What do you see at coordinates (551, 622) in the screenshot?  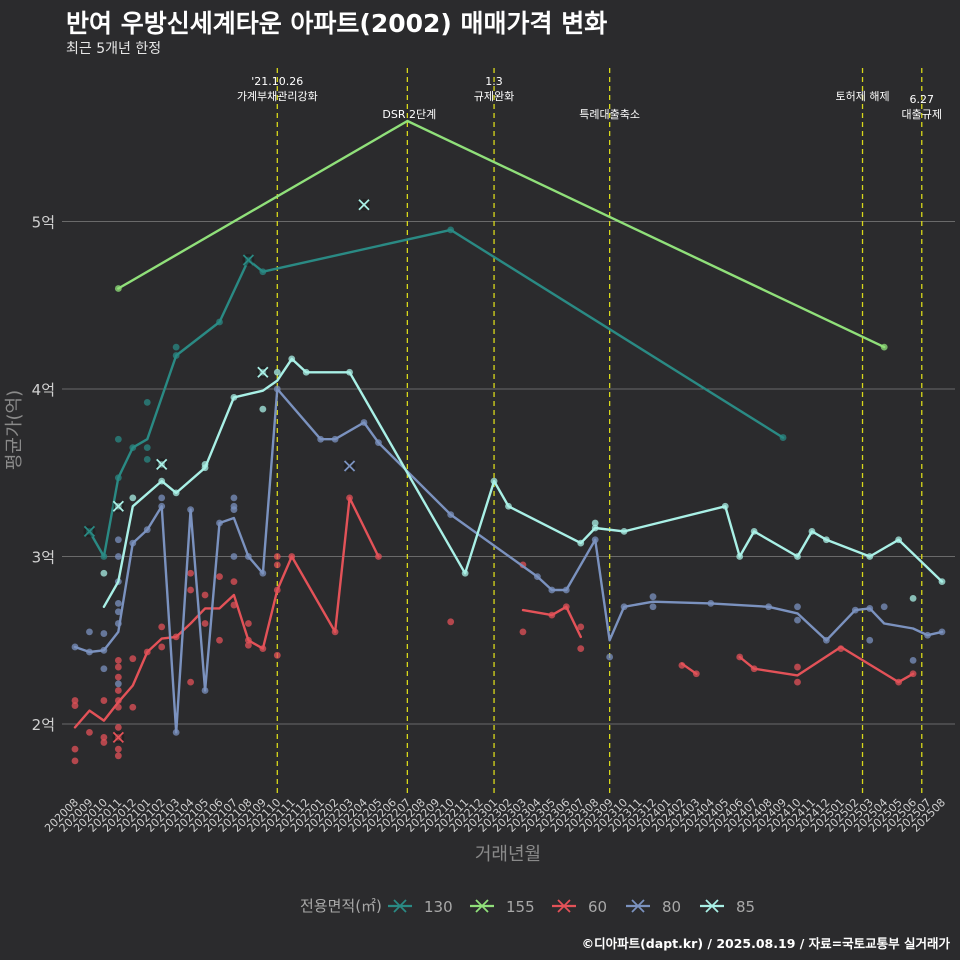 I see `series-60-line-segment` at bounding box center [551, 622].